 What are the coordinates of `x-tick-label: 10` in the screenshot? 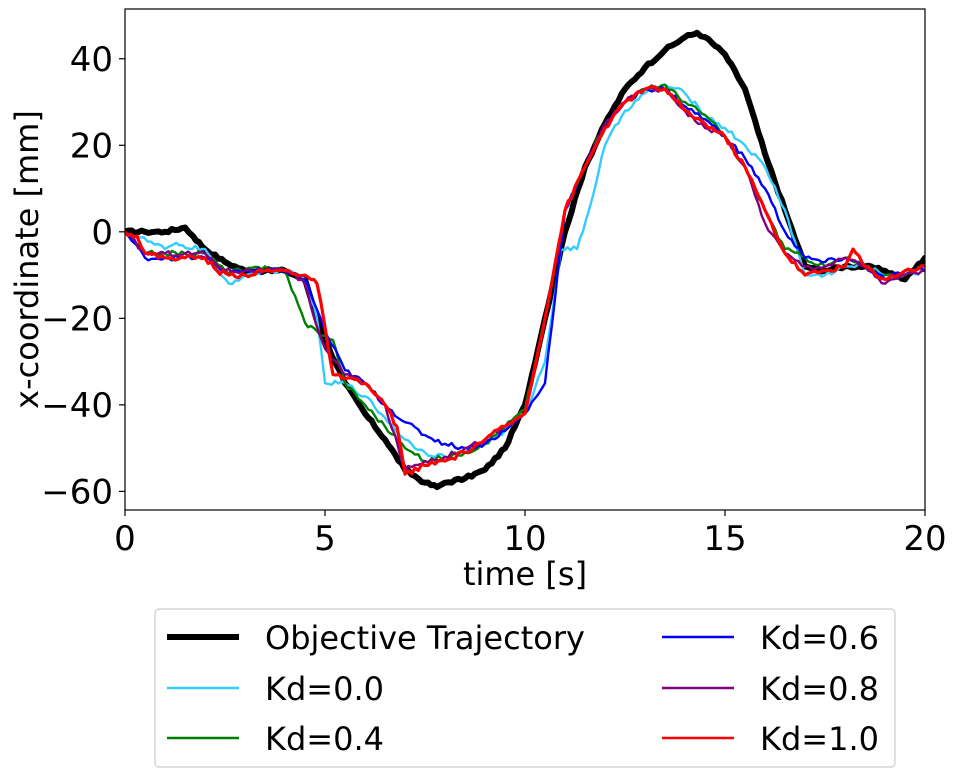 It's located at (524, 539).